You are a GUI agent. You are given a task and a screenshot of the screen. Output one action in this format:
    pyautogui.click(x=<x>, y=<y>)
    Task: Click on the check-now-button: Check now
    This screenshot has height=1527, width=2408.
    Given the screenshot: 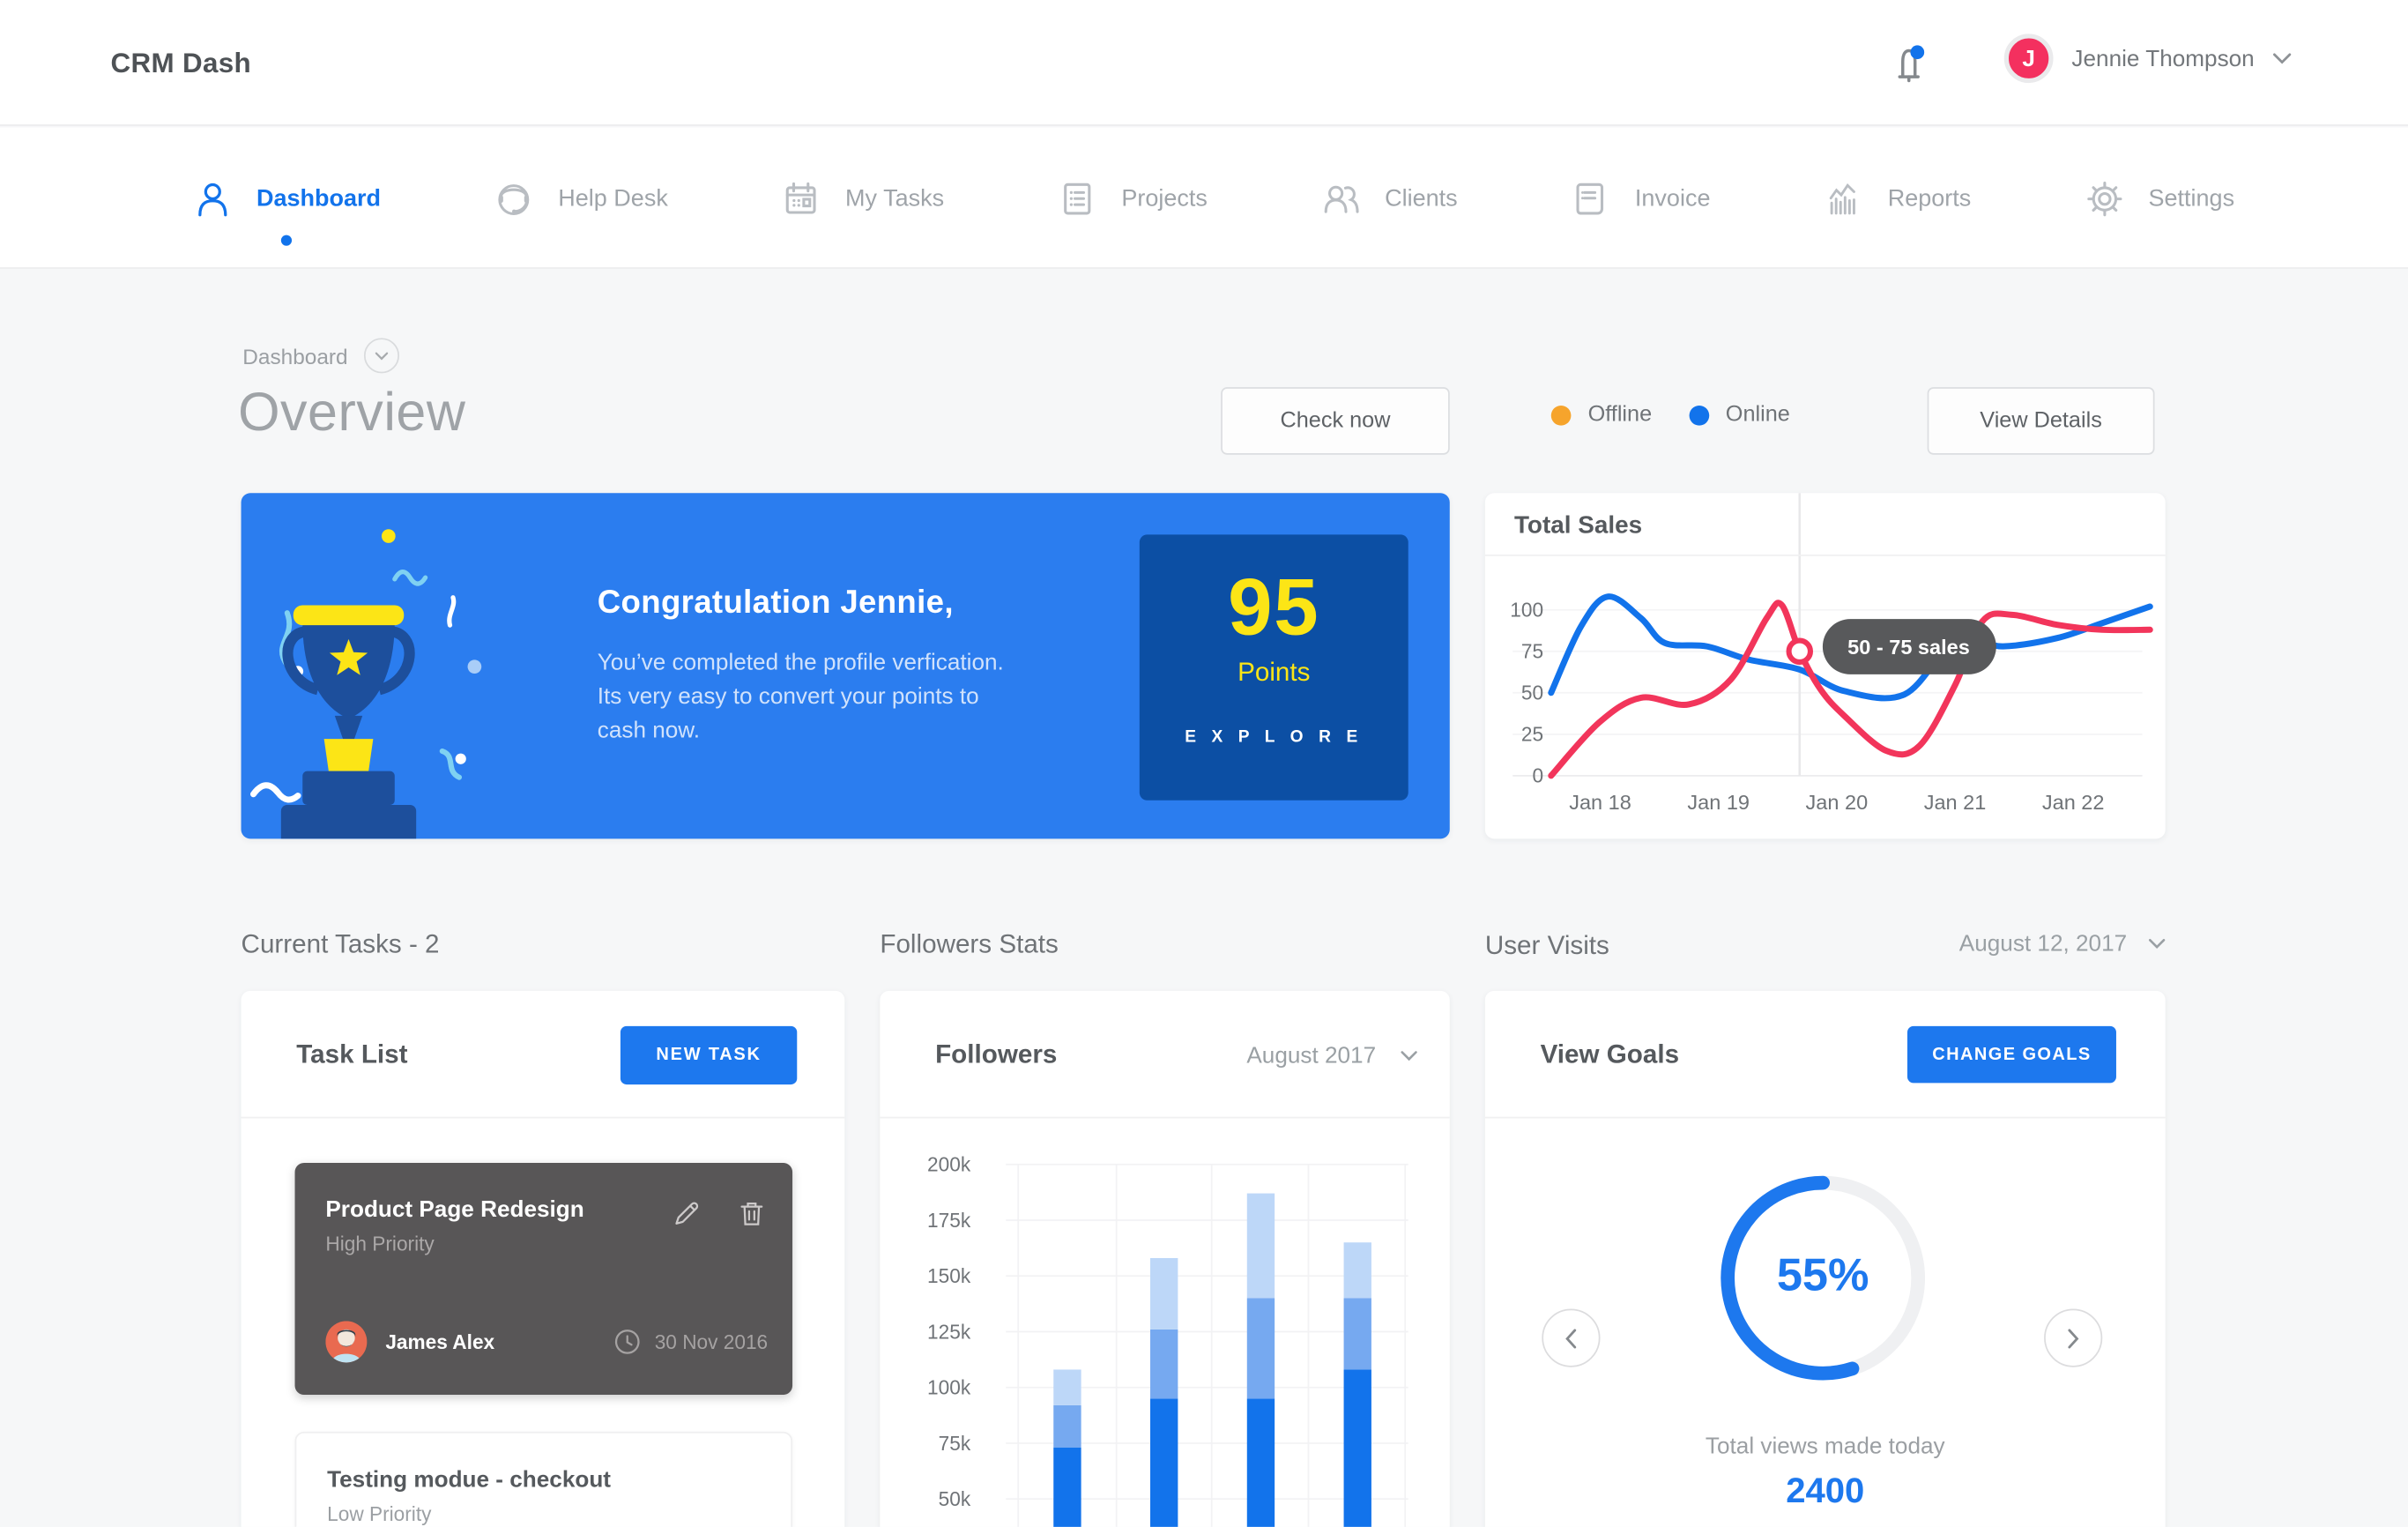 What is the action you would take?
    pyautogui.click(x=1335, y=421)
    